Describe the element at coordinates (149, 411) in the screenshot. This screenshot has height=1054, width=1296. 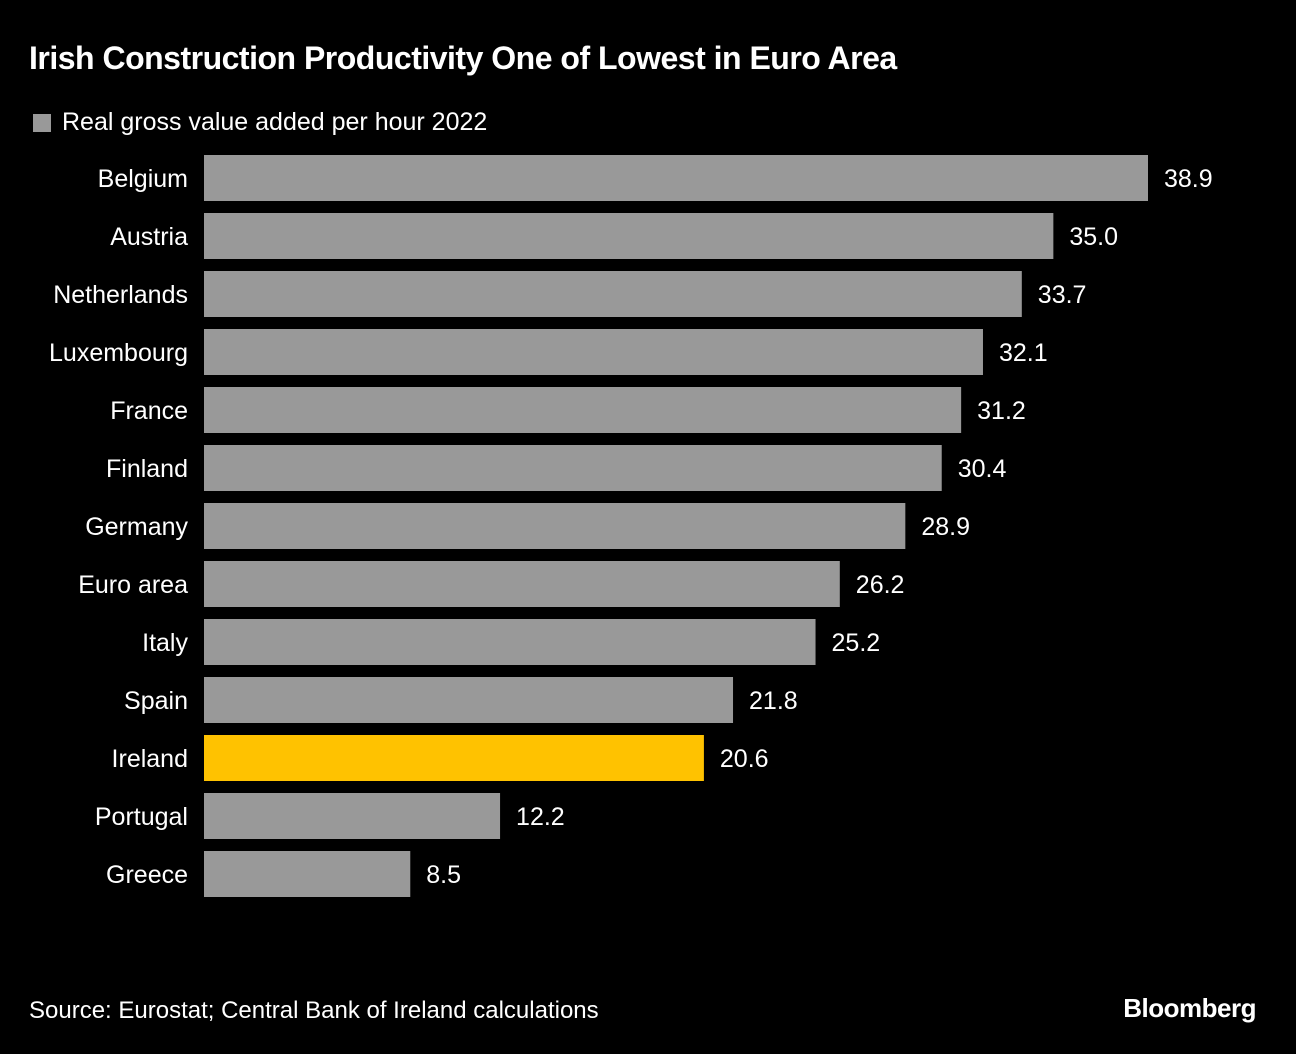
I see `category-label-france: France` at that location.